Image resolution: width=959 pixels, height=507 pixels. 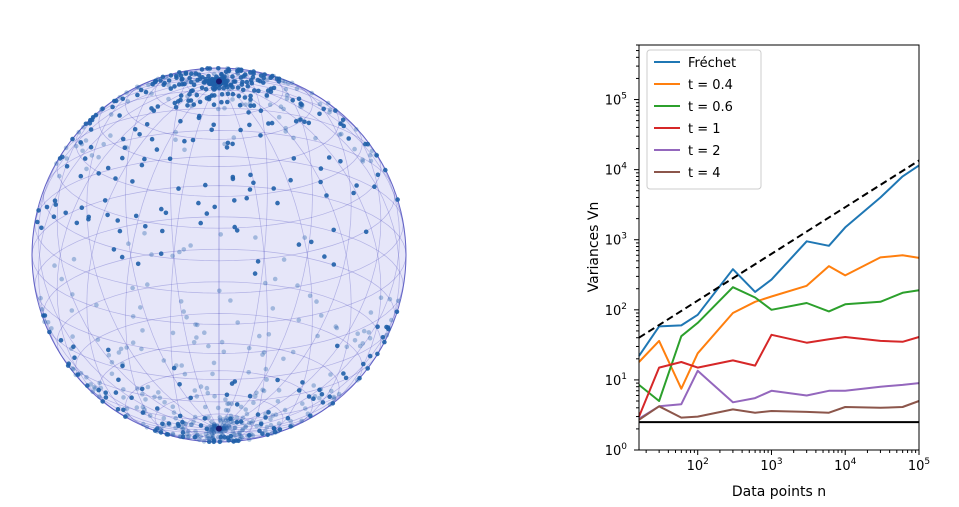 I want to click on sphere-latitude-line, so click(x=219, y=388).